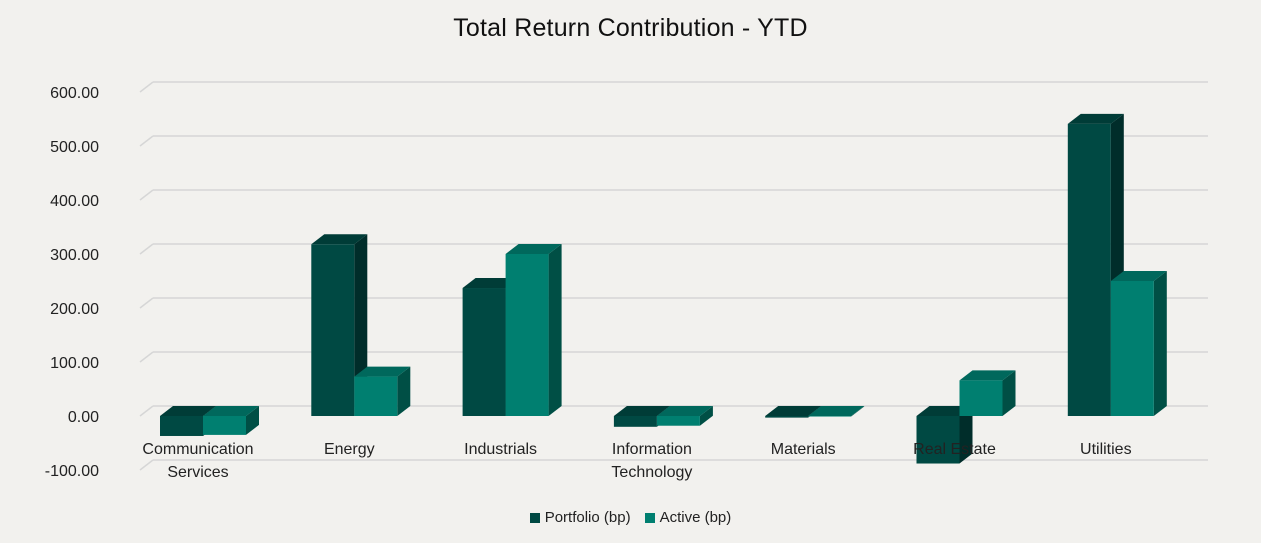 The height and width of the screenshot is (543, 1261). I want to click on y-tick-label: 0.00, so click(83, 417).